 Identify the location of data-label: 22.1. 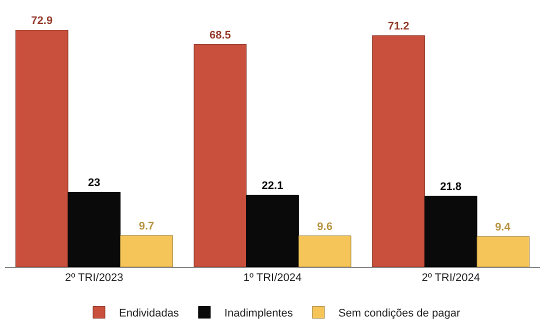
(273, 186).